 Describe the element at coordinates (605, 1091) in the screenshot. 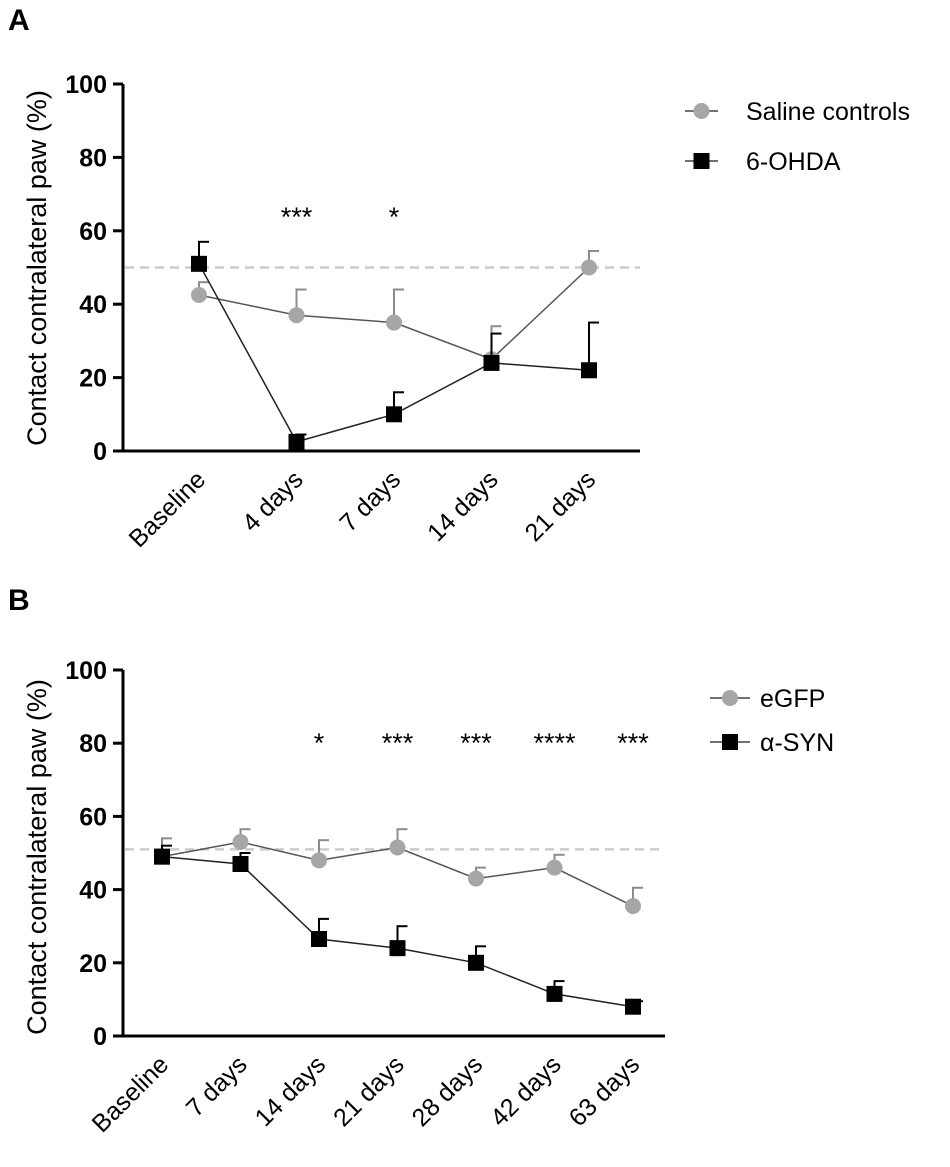

I see `pb-x-tick-label: 63 days` at that location.